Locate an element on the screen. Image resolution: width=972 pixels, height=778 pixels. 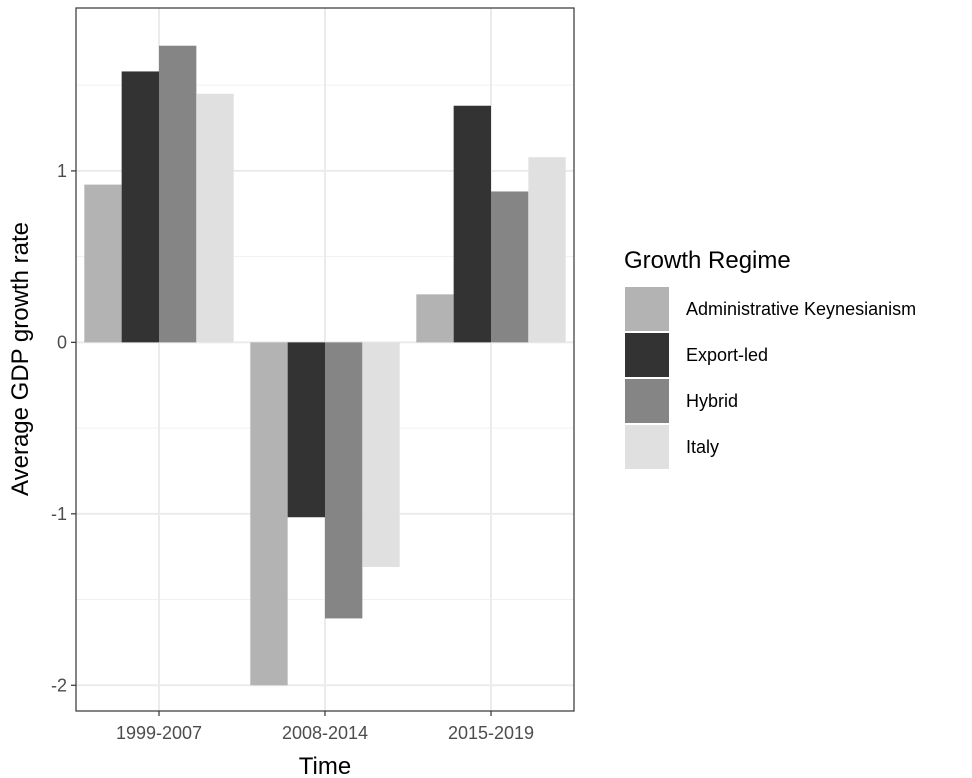
x-axis-title: Time is located at coordinates (325, 765).